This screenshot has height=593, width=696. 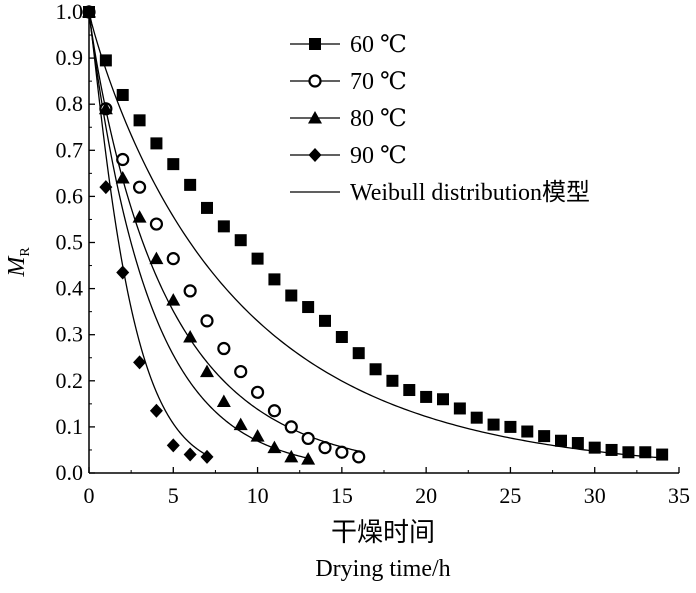 What do you see at coordinates (378, 82) in the screenshot?
I see `legend-label: 70 ℃` at bounding box center [378, 82].